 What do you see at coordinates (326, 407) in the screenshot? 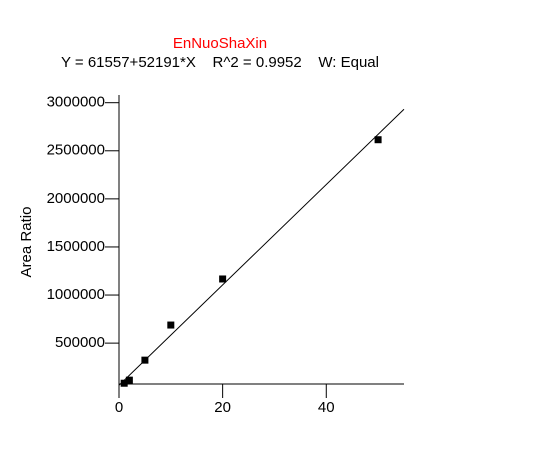
I see `x-tick-label: 40` at bounding box center [326, 407].